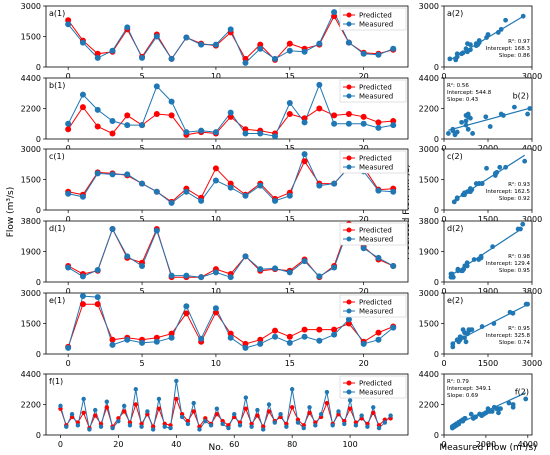 The image size is (550, 455). What do you see at coordinates (290, 76) in the screenshot?
I see `a1-x-tick-label: 15` at bounding box center [290, 76].